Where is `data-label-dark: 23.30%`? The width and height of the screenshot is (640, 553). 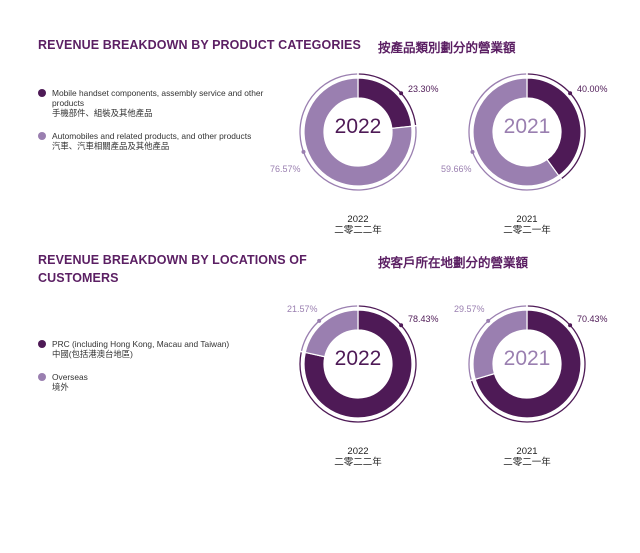
data-label-dark: 23.30% is located at coordinates (423, 89).